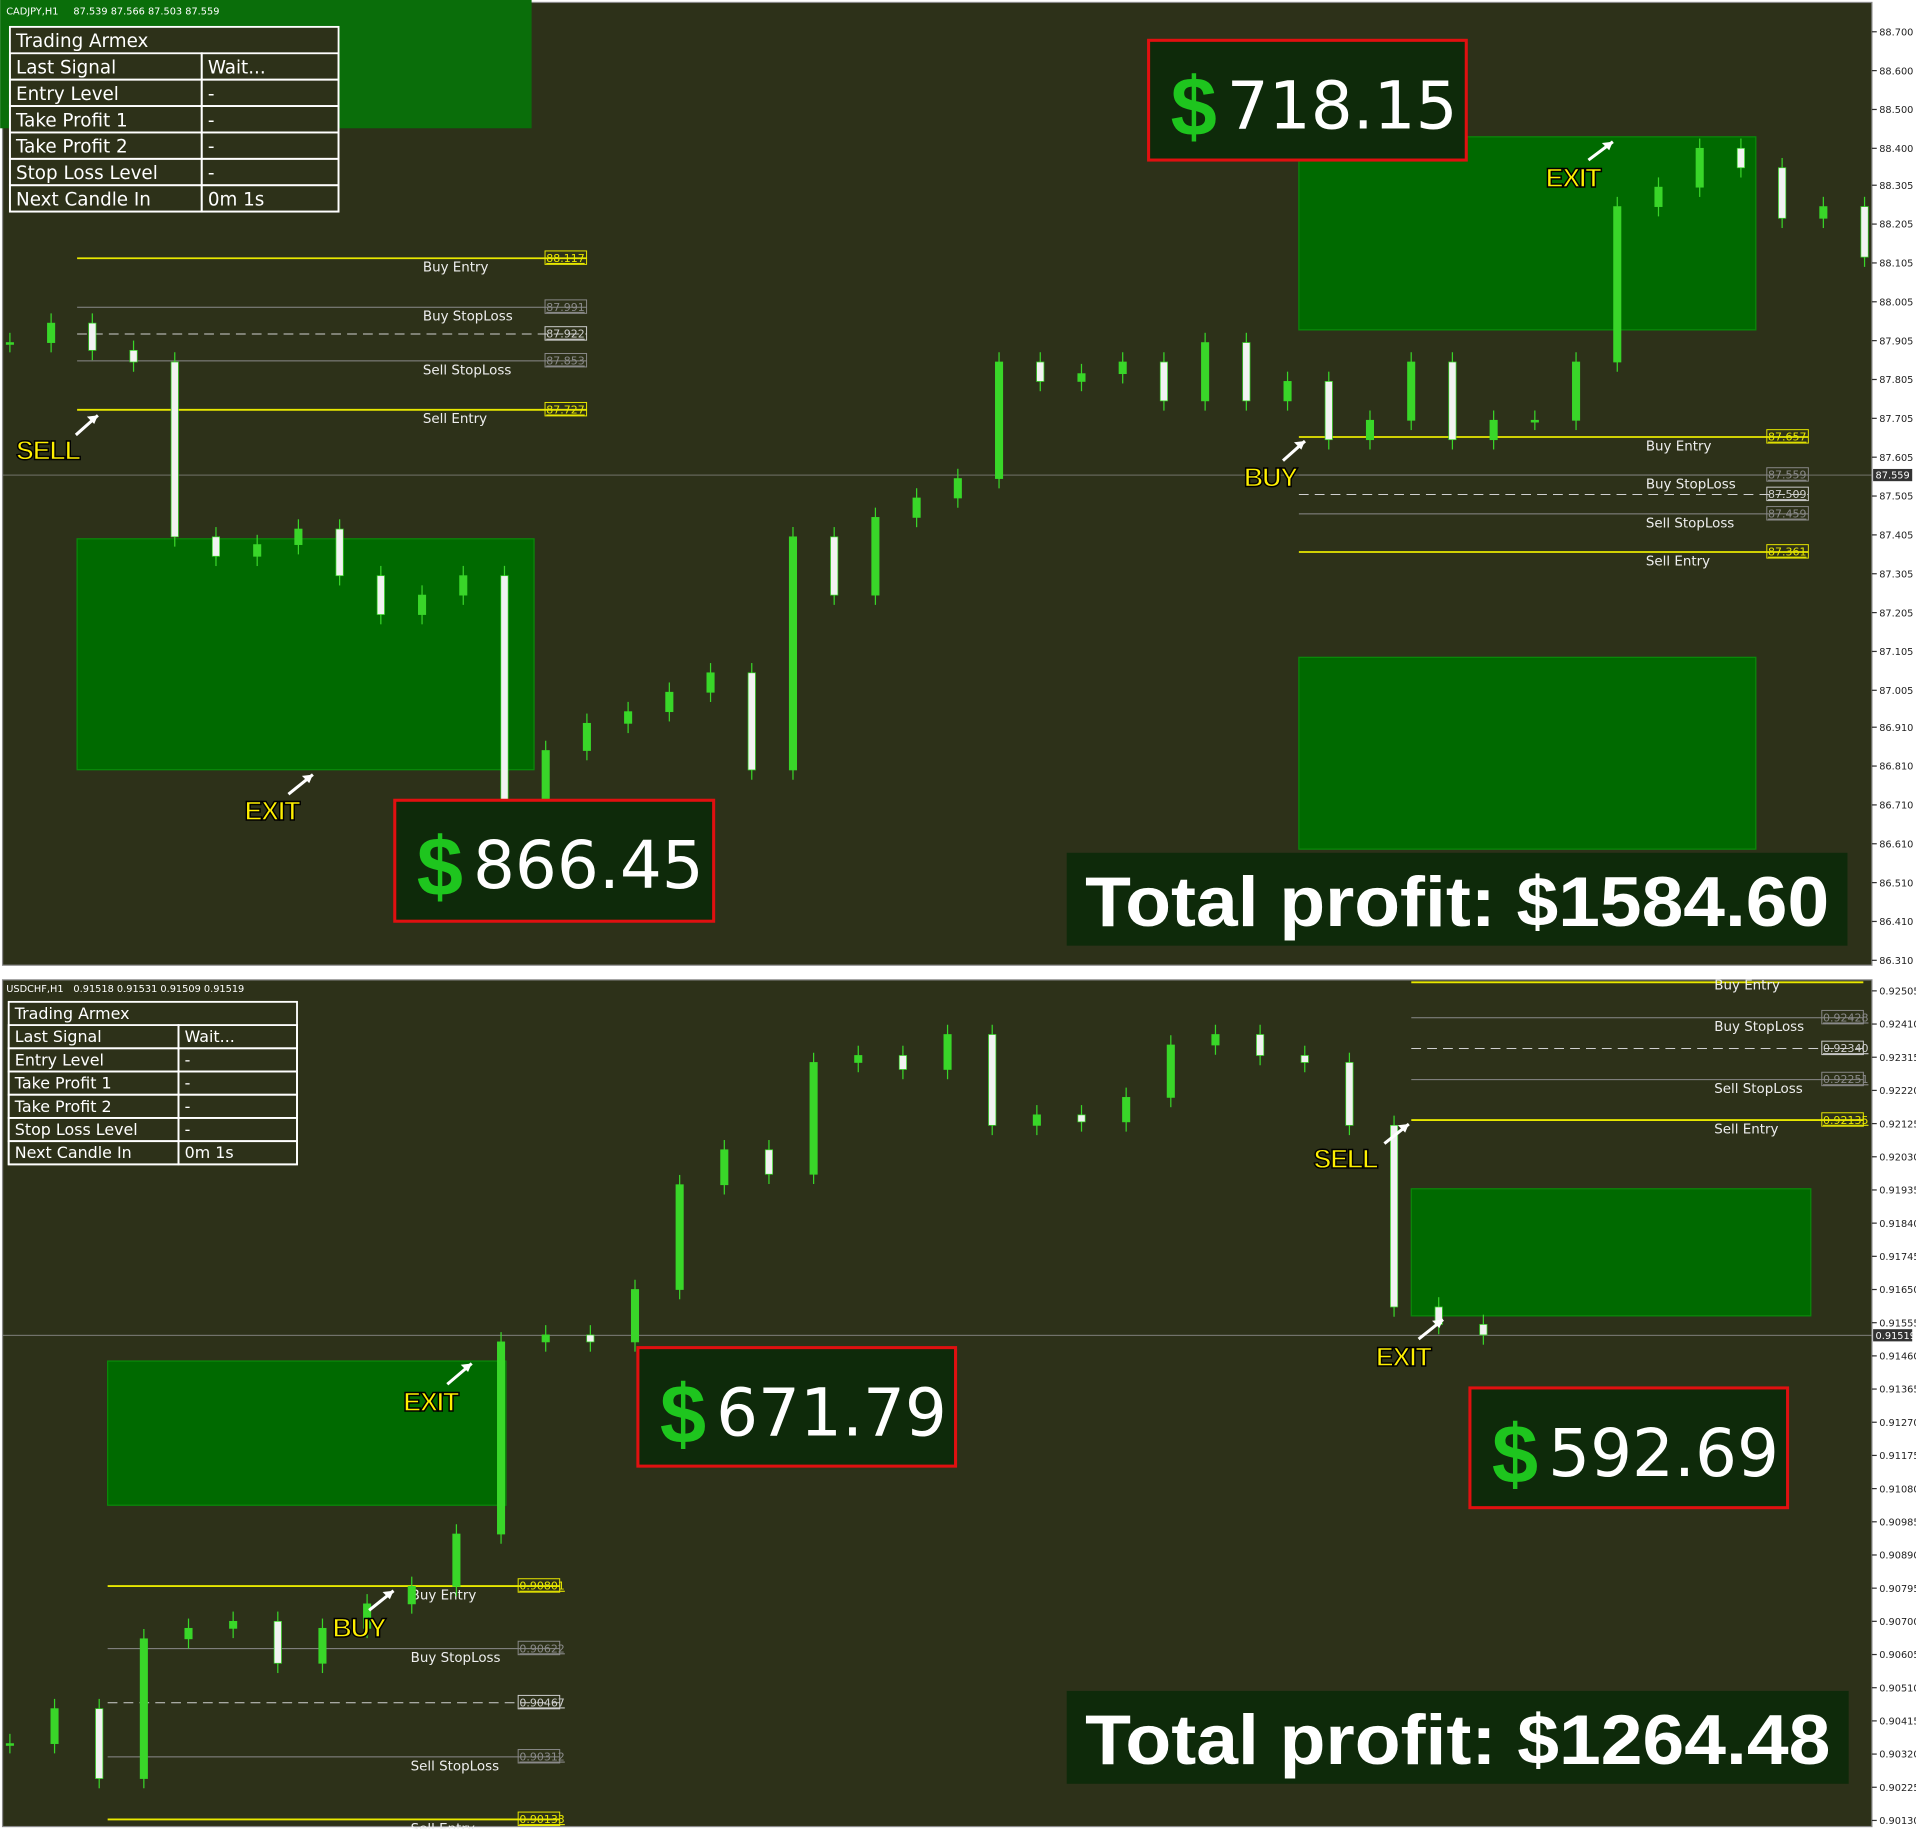 This screenshot has width=1916, height=1829. I want to click on total-box, so click(1457, 899).